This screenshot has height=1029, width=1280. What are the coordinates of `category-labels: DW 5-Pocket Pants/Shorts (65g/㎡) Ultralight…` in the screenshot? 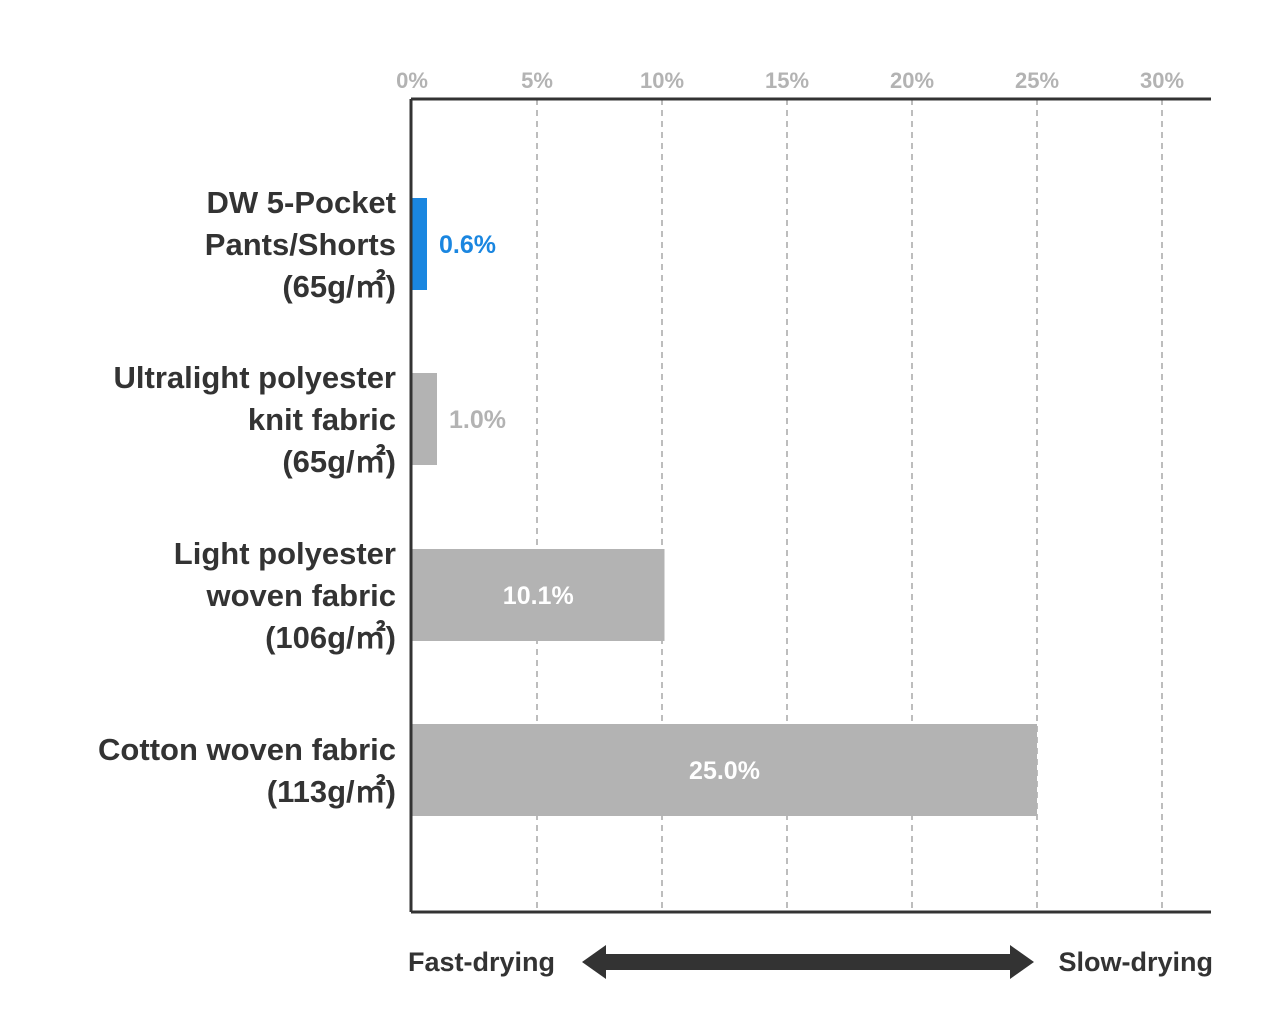 It's located at (247, 497).